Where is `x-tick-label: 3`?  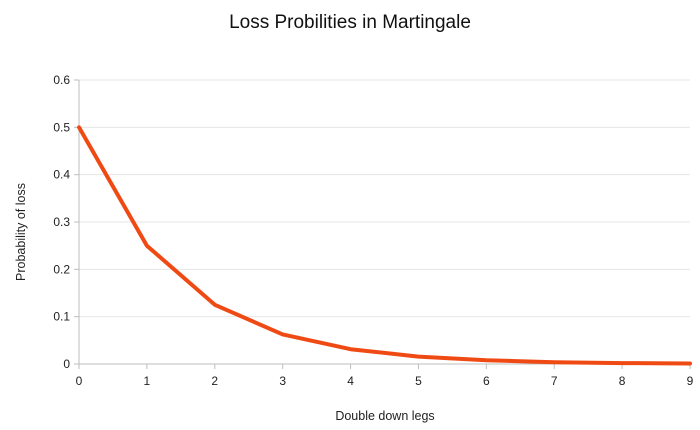
x-tick-label: 3 is located at coordinates (282, 381).